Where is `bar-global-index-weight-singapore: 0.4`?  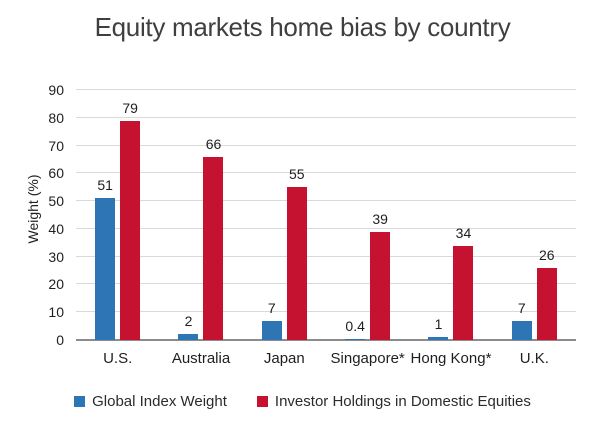 bar-global-index-weight-singapore: 0.4 is located at coordinates (355, 329).